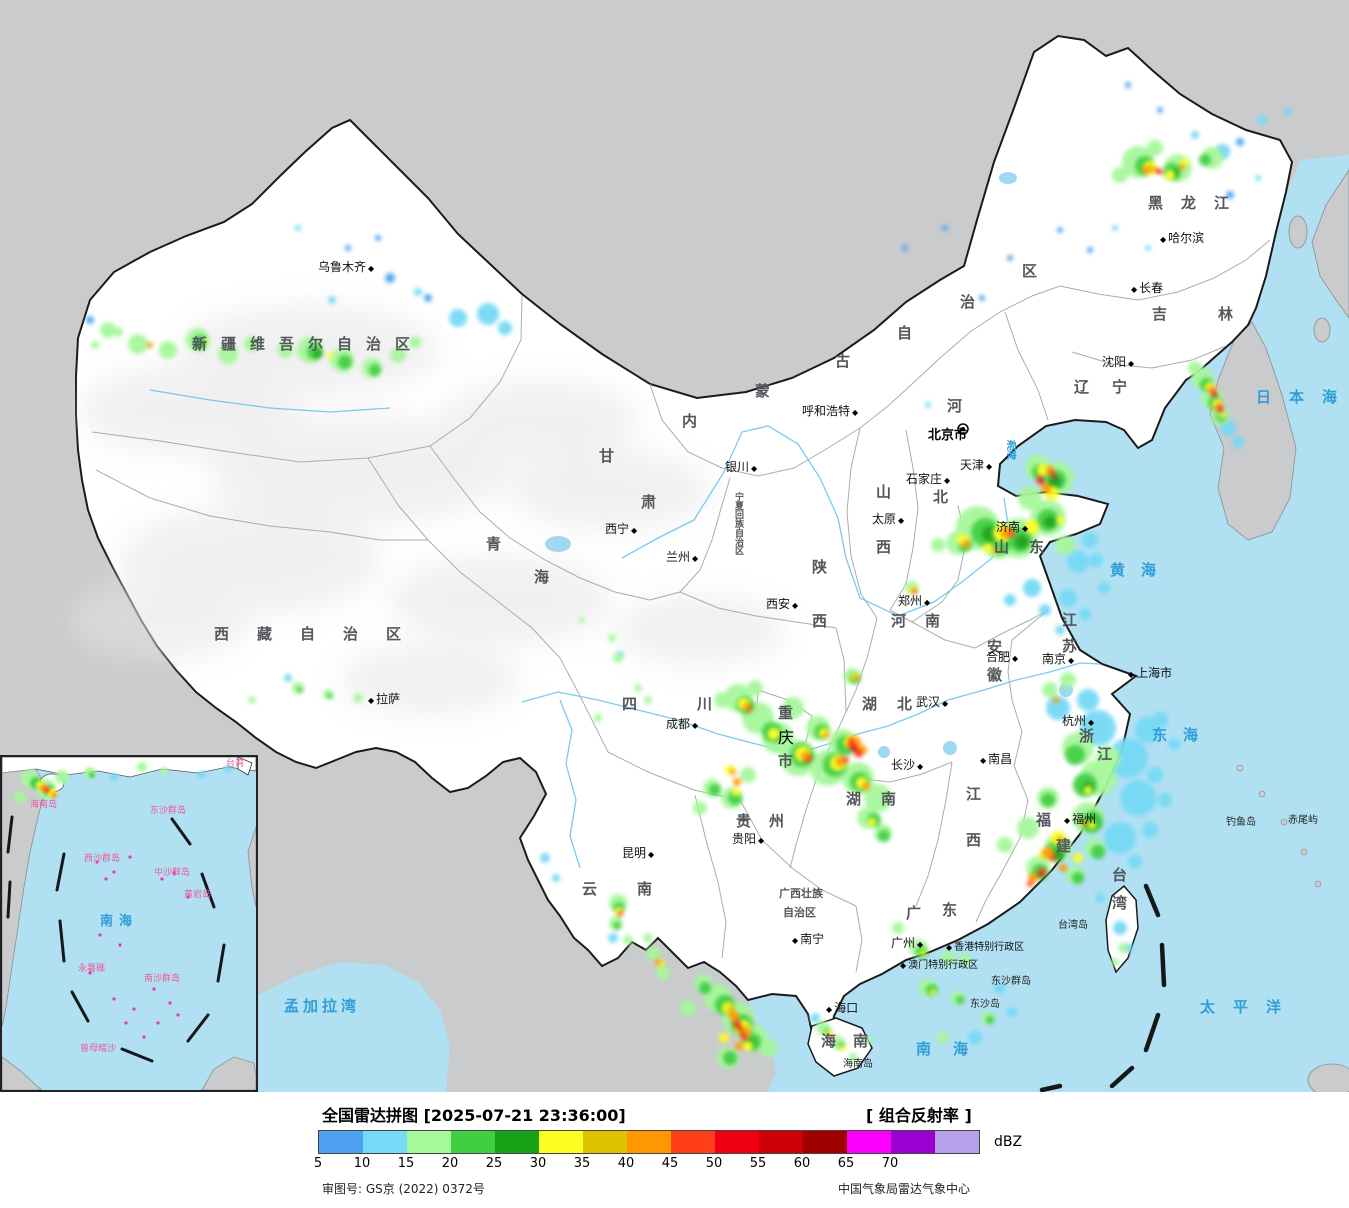  Describe the element at coordinates (1328, 1077) in the screenshot. I see `luzon-island` at that location.